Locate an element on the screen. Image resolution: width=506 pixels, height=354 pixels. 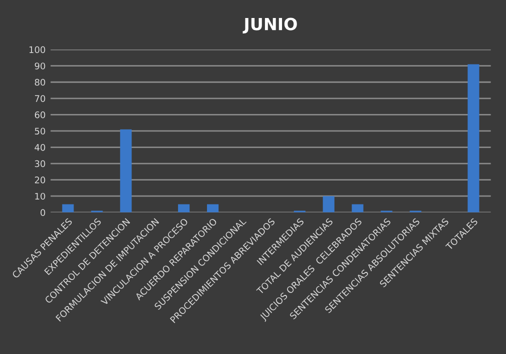
chart-title: JUNIO is located at coordinates (269, 26).